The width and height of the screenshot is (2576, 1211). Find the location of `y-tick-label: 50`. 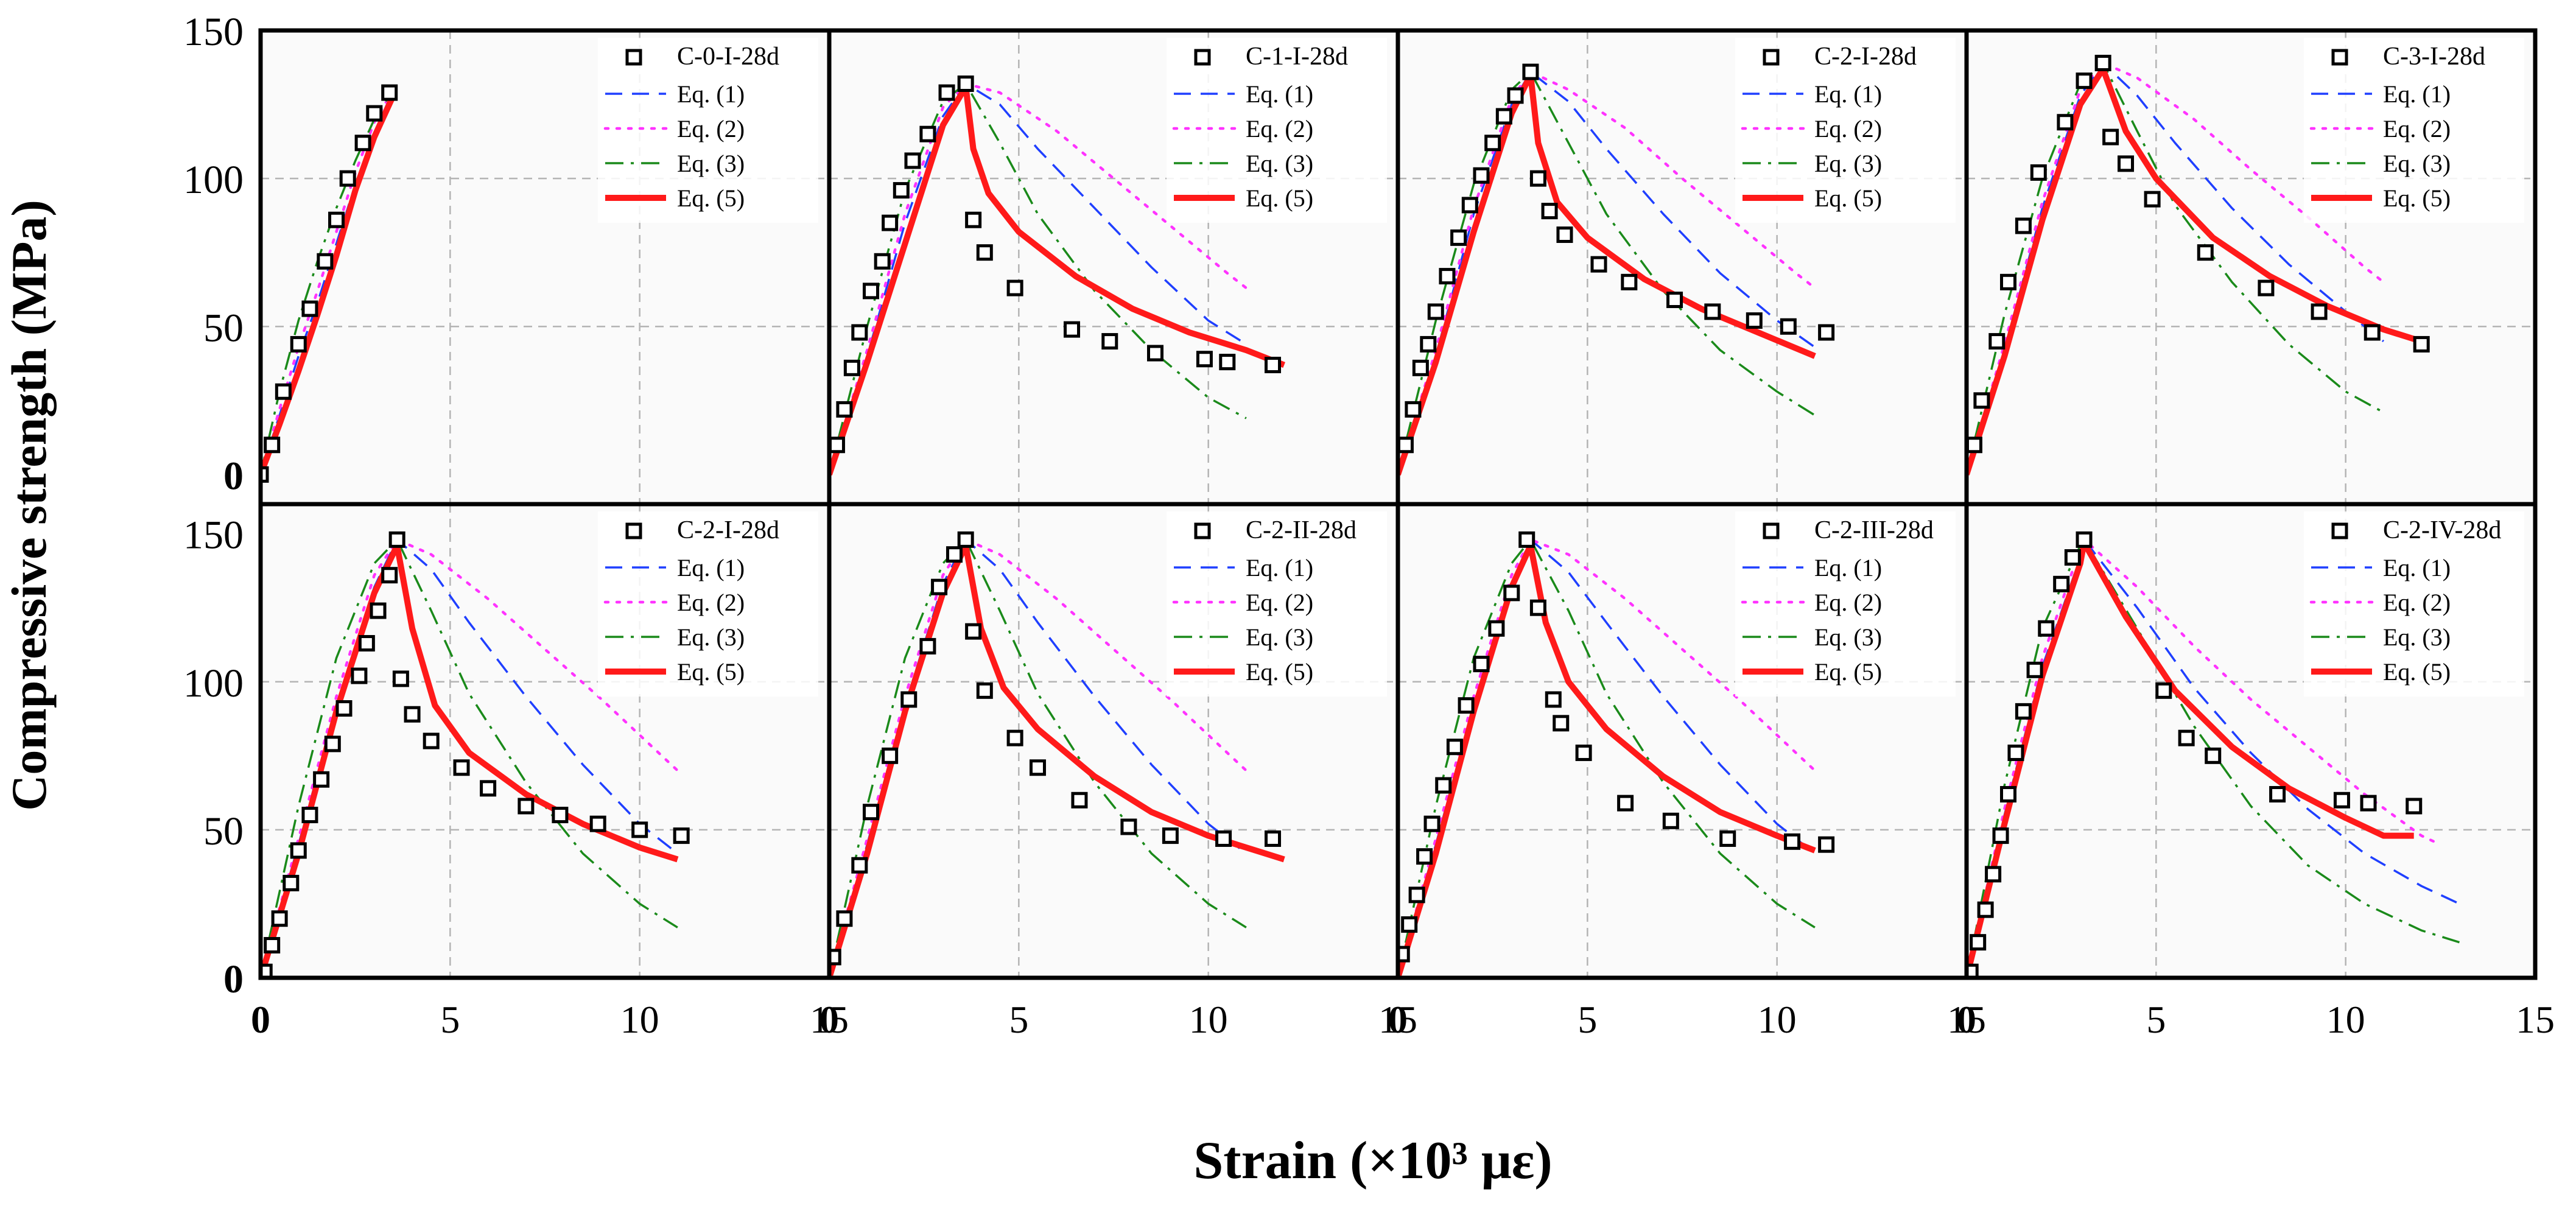

y-tick-label: 50 is located at coordinates (223, 328).